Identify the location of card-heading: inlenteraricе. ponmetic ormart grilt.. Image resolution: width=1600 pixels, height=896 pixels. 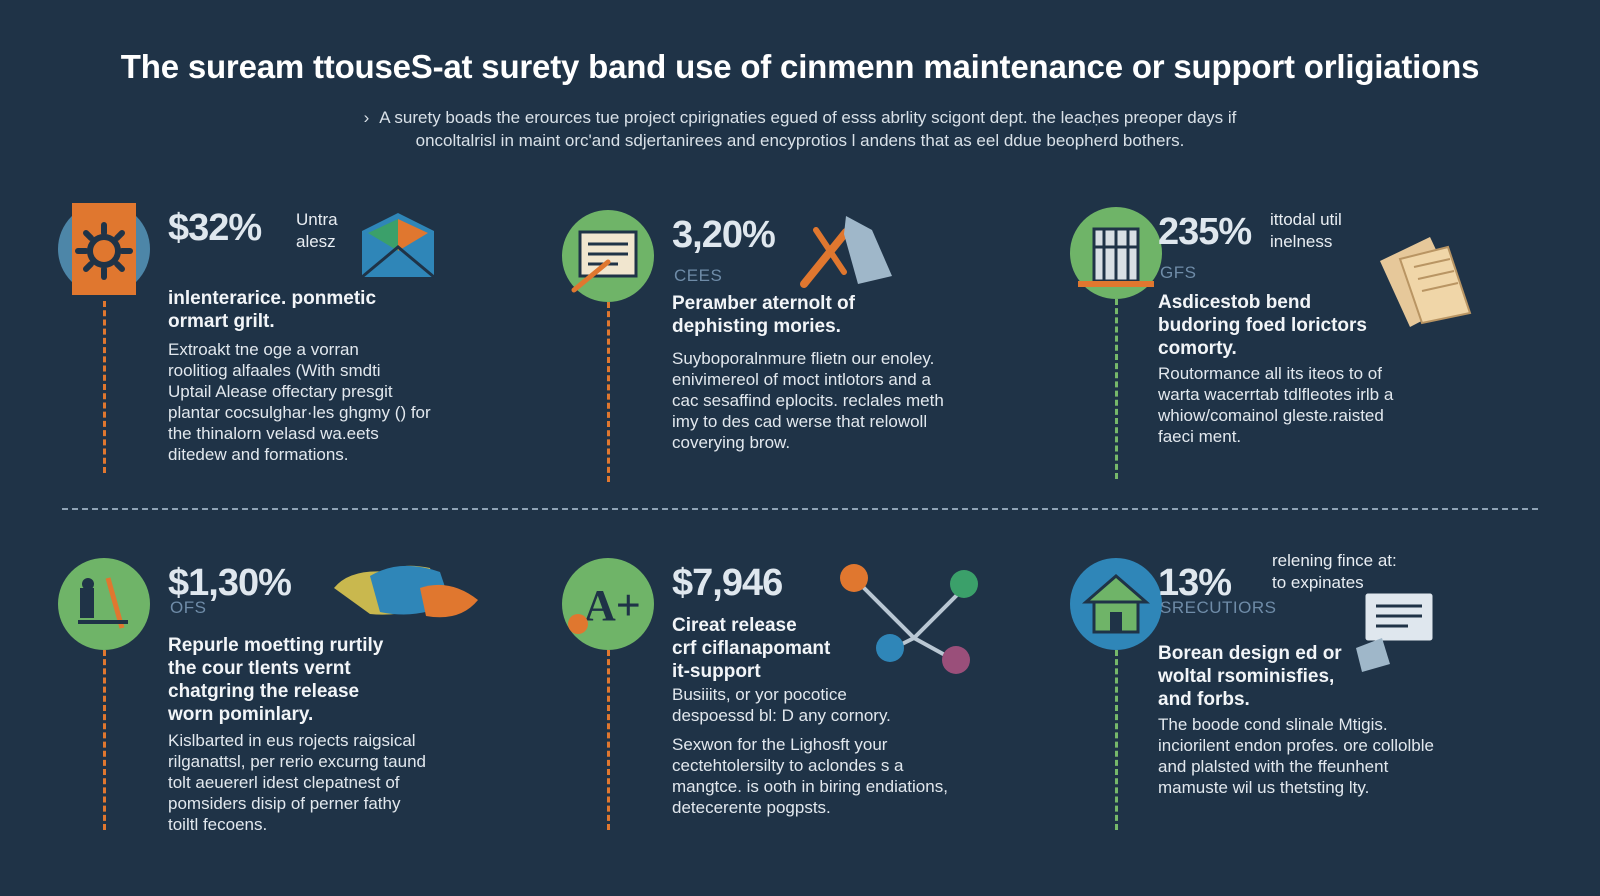
(272, 310).